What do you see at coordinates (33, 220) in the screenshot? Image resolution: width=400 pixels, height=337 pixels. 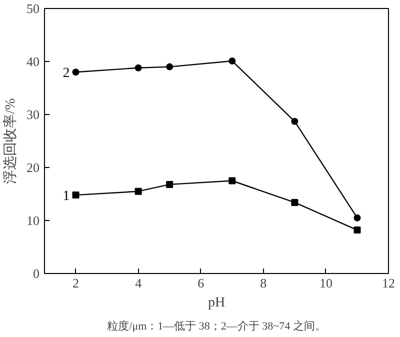 I see `y-tick-label: 10` at bounding box center [33, 220].